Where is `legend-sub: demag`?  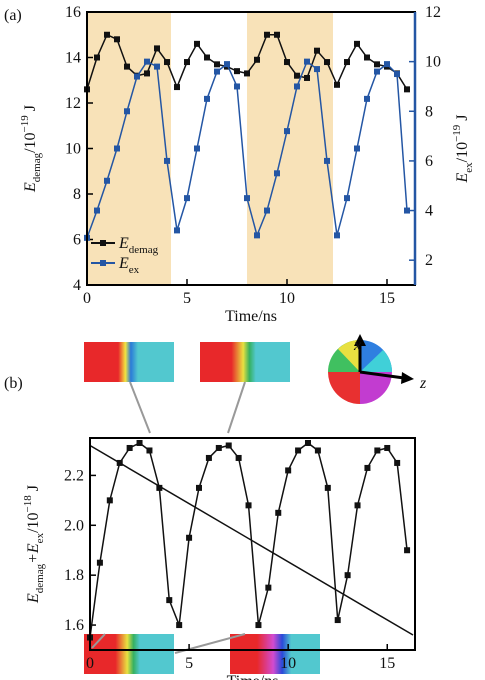 legend-sub: demag is located at coordinates (144, 250).